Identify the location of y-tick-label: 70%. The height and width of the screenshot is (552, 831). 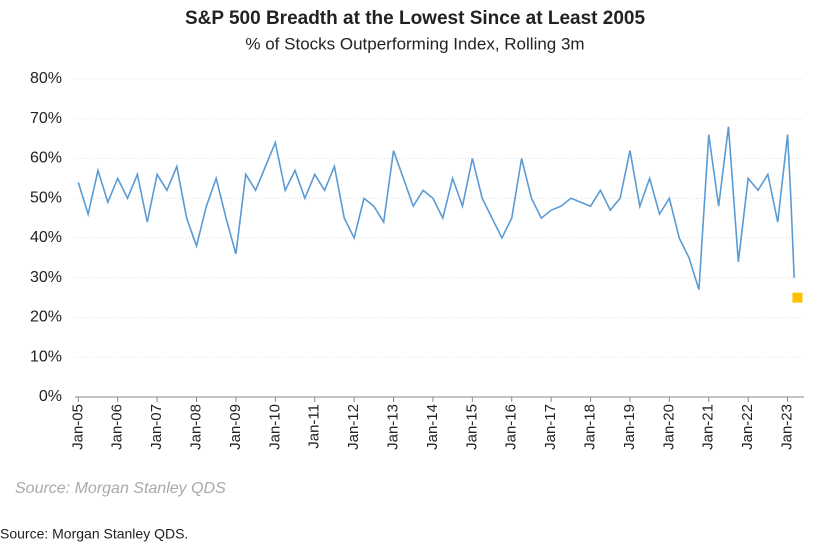
(46, 118).